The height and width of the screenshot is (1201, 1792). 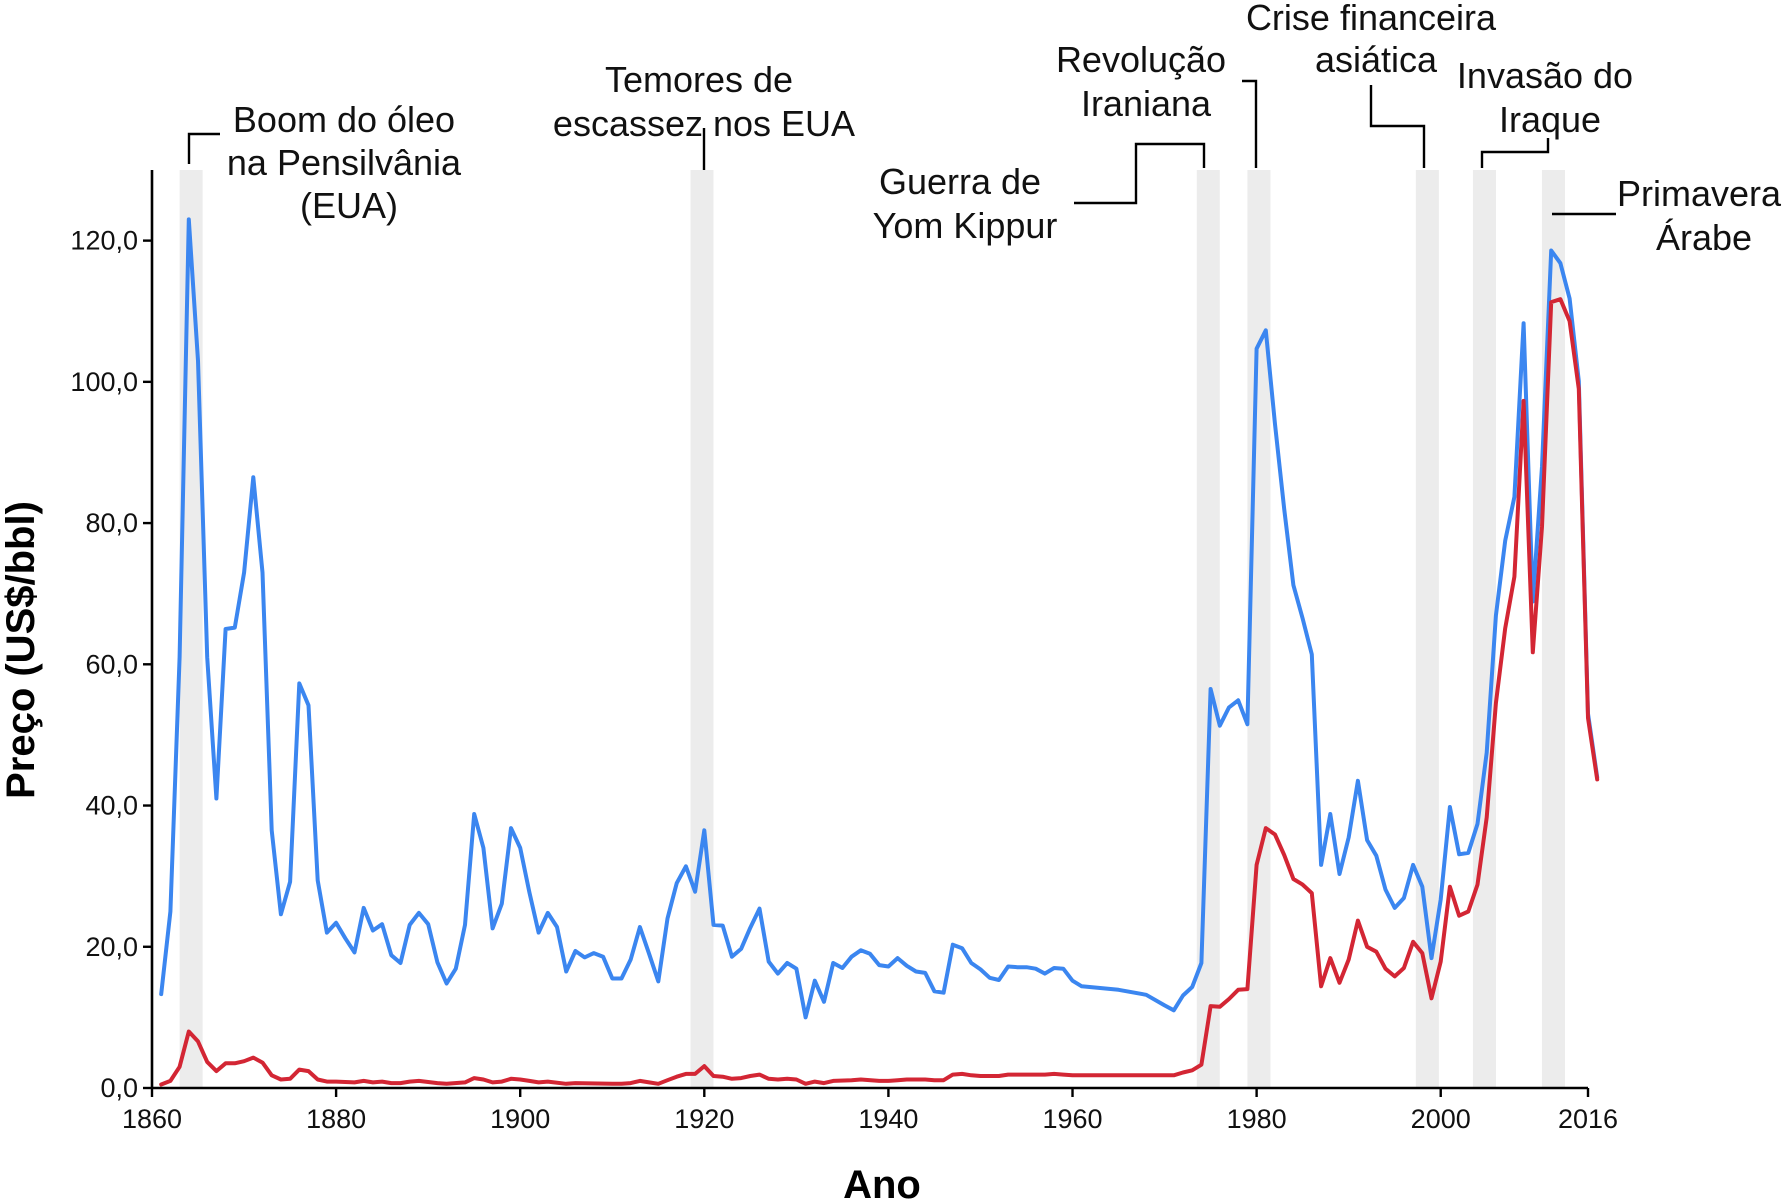 What do you see at coordinates (1704, 215) in the screenshot?
I see `annotation-arab-spring: Primavera Árabe` at bounding box center [1704, 215].